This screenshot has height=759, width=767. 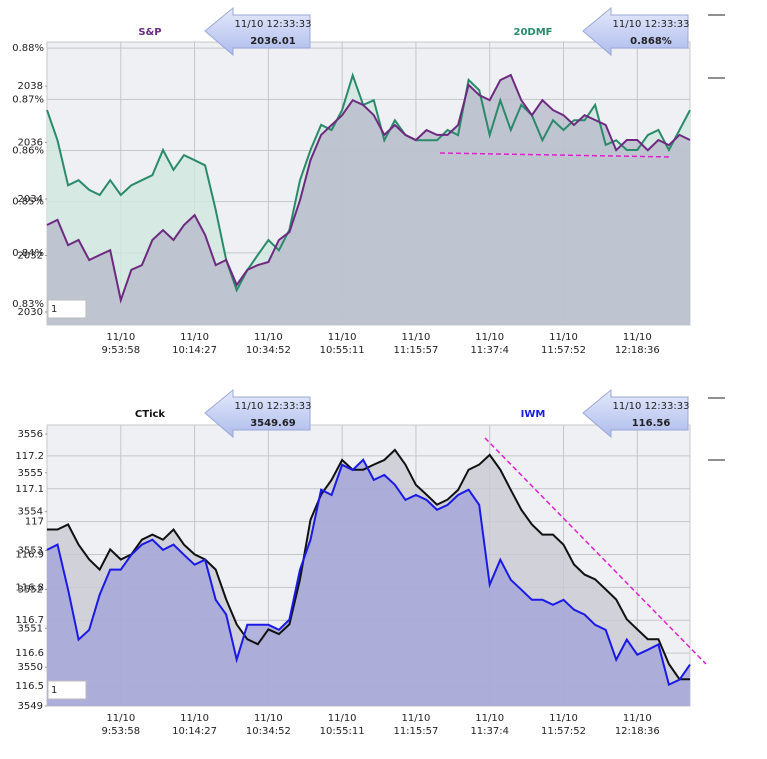 I want to click on y-tick-label: 3550, so click(x=30, y=667).